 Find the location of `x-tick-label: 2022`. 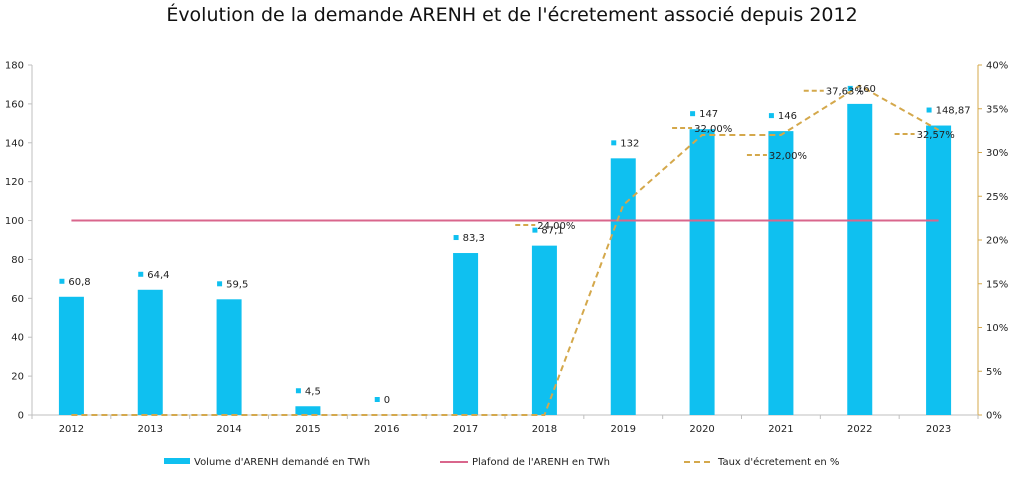

x-tick-label: 2022 is located at coordinates (859, 429).